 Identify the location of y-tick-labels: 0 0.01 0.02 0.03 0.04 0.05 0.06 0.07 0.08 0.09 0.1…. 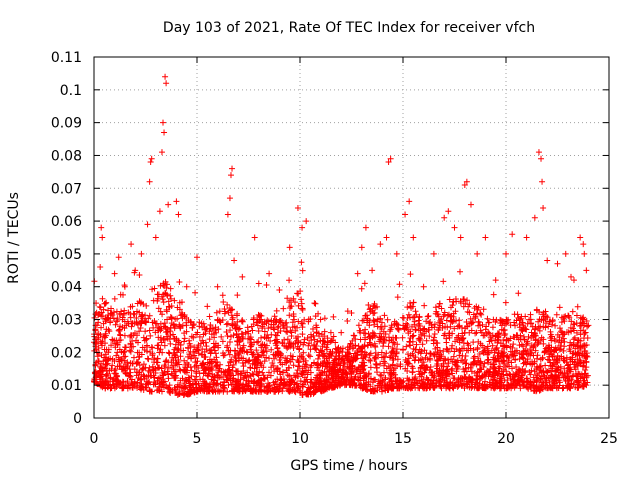
(66, 238).